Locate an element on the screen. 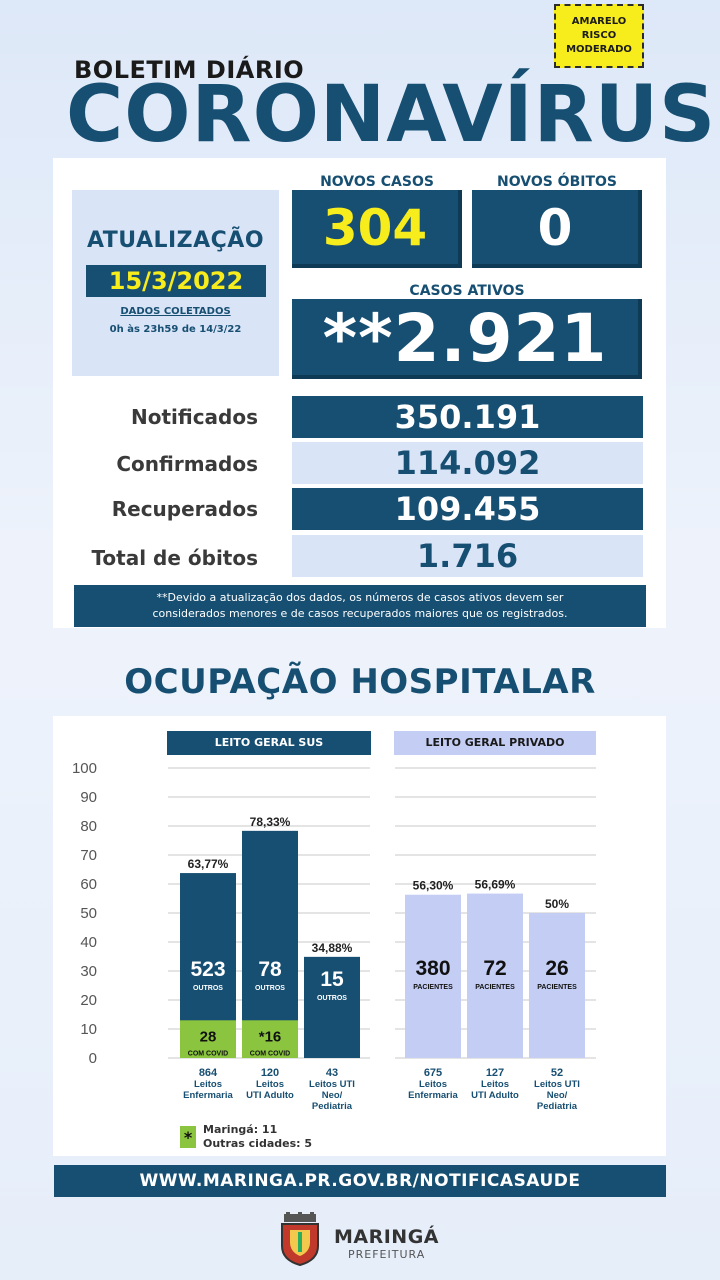 This screenshot has height=1280, width=720. data-collected-range: 0h às 23h59 de 14/3/22 is located at coordinates (175, 329).